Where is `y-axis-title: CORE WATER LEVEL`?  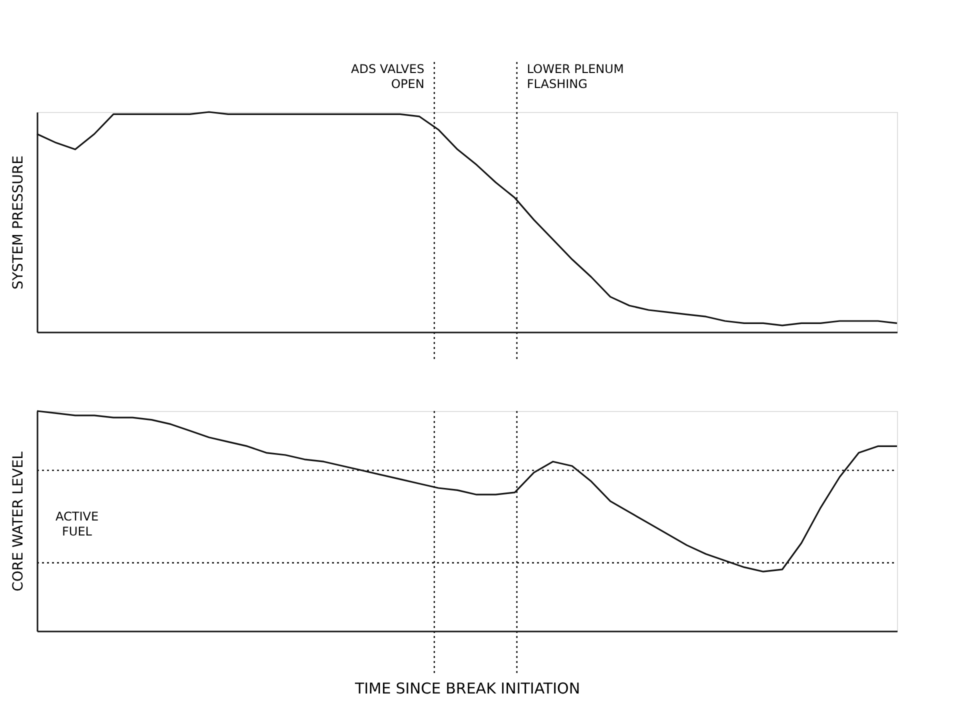
y-axis-title: CORE WATER LEVEL is located at coordinates (18, 521).